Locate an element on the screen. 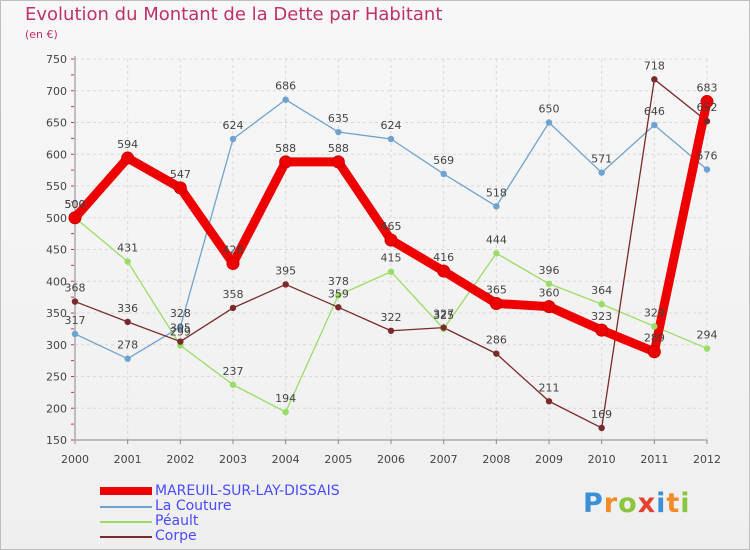  data-label-corpe: 286 is located at coordinates (496, 340).